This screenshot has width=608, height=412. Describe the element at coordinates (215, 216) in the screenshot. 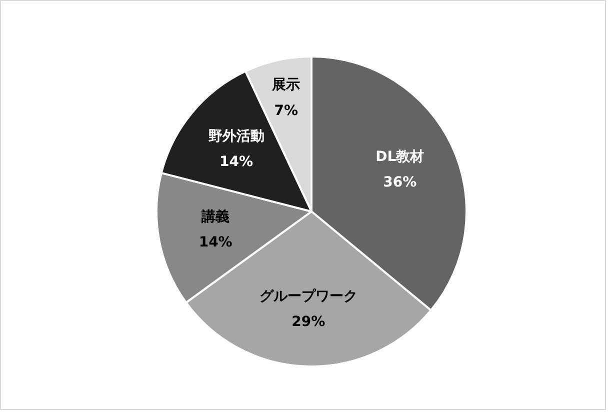

I see `slice-label: 講義` at that location.